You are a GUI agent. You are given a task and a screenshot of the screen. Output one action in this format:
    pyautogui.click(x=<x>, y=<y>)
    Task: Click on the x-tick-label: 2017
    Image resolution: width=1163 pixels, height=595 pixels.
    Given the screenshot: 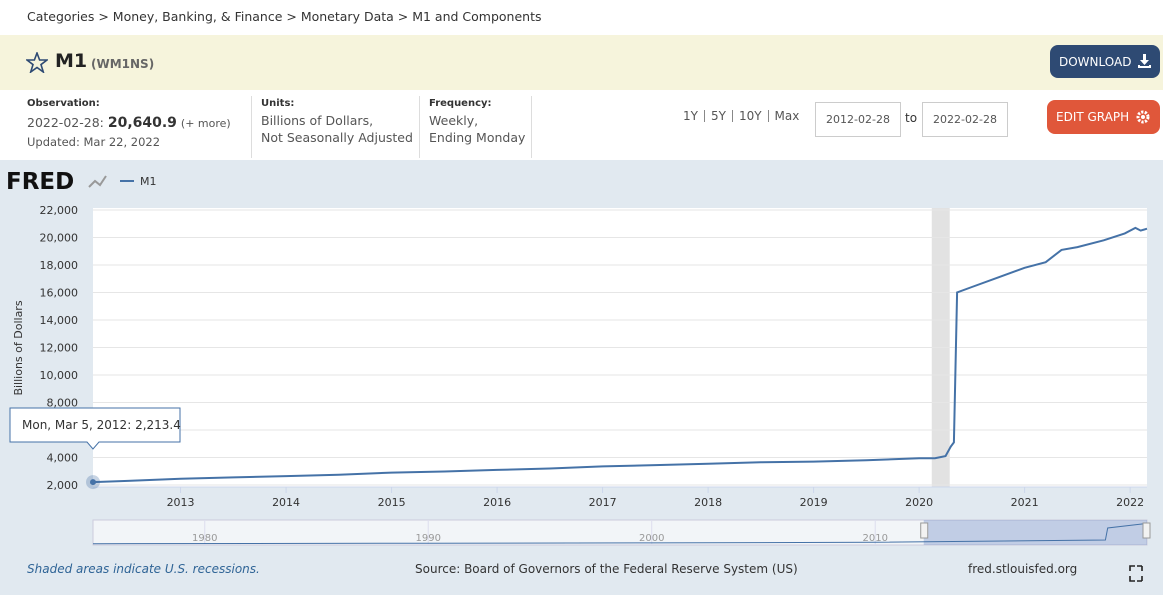 What is the action you would take?
    pyautogui.click(x=603, y=502)
    